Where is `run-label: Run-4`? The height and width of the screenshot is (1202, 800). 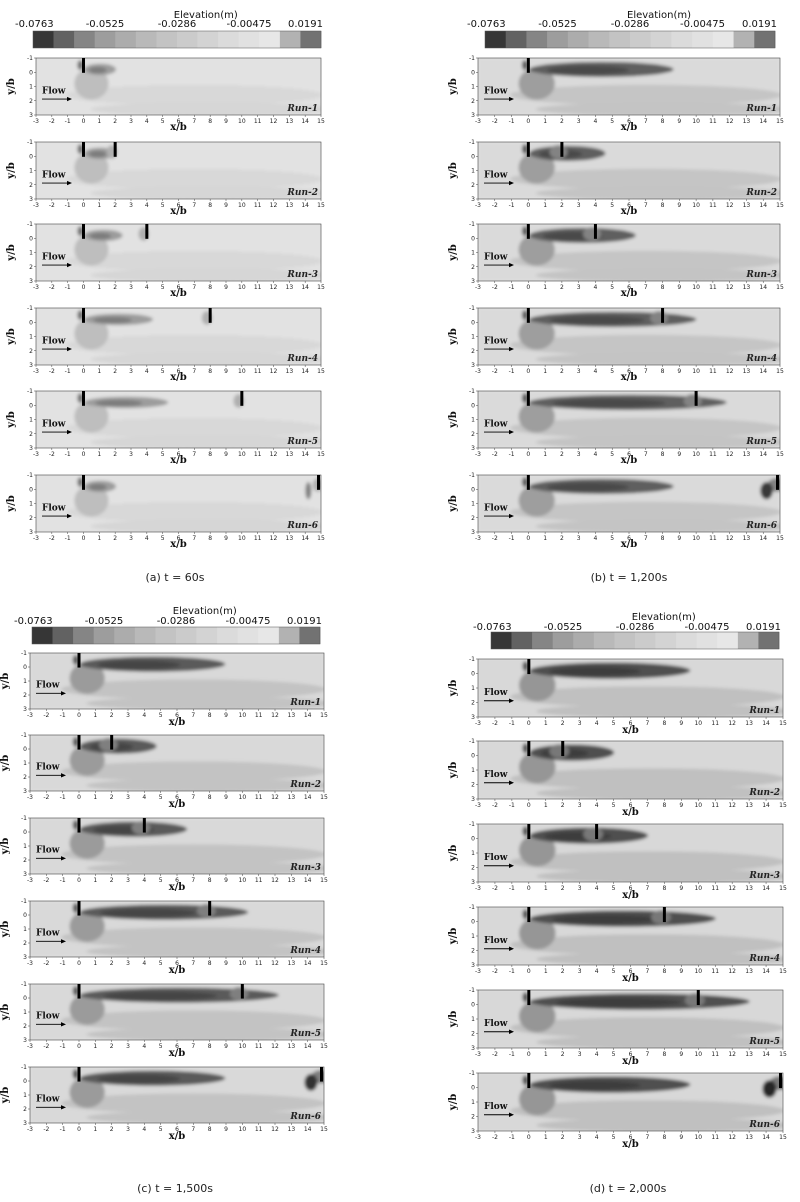
run-label: Run-4 is located at coordinates (302, 359).